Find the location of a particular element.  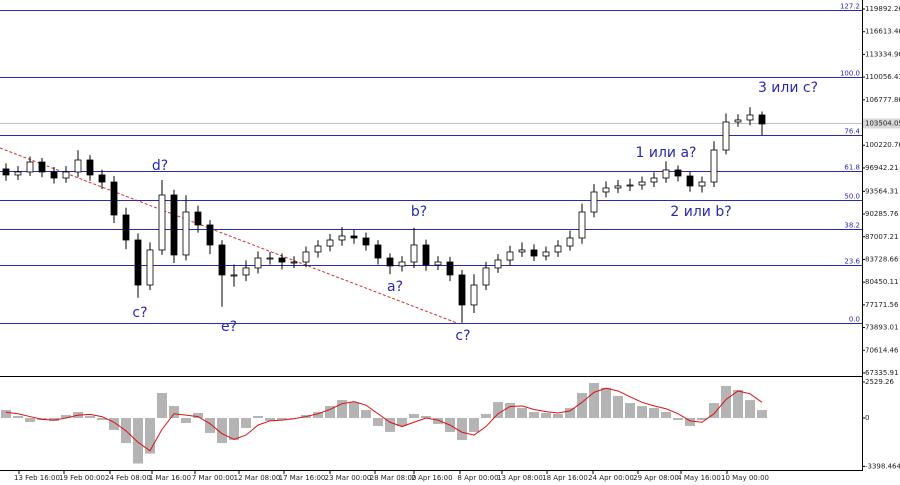

y-tick-label: 96942.21 is located at coordinates (881, 168).